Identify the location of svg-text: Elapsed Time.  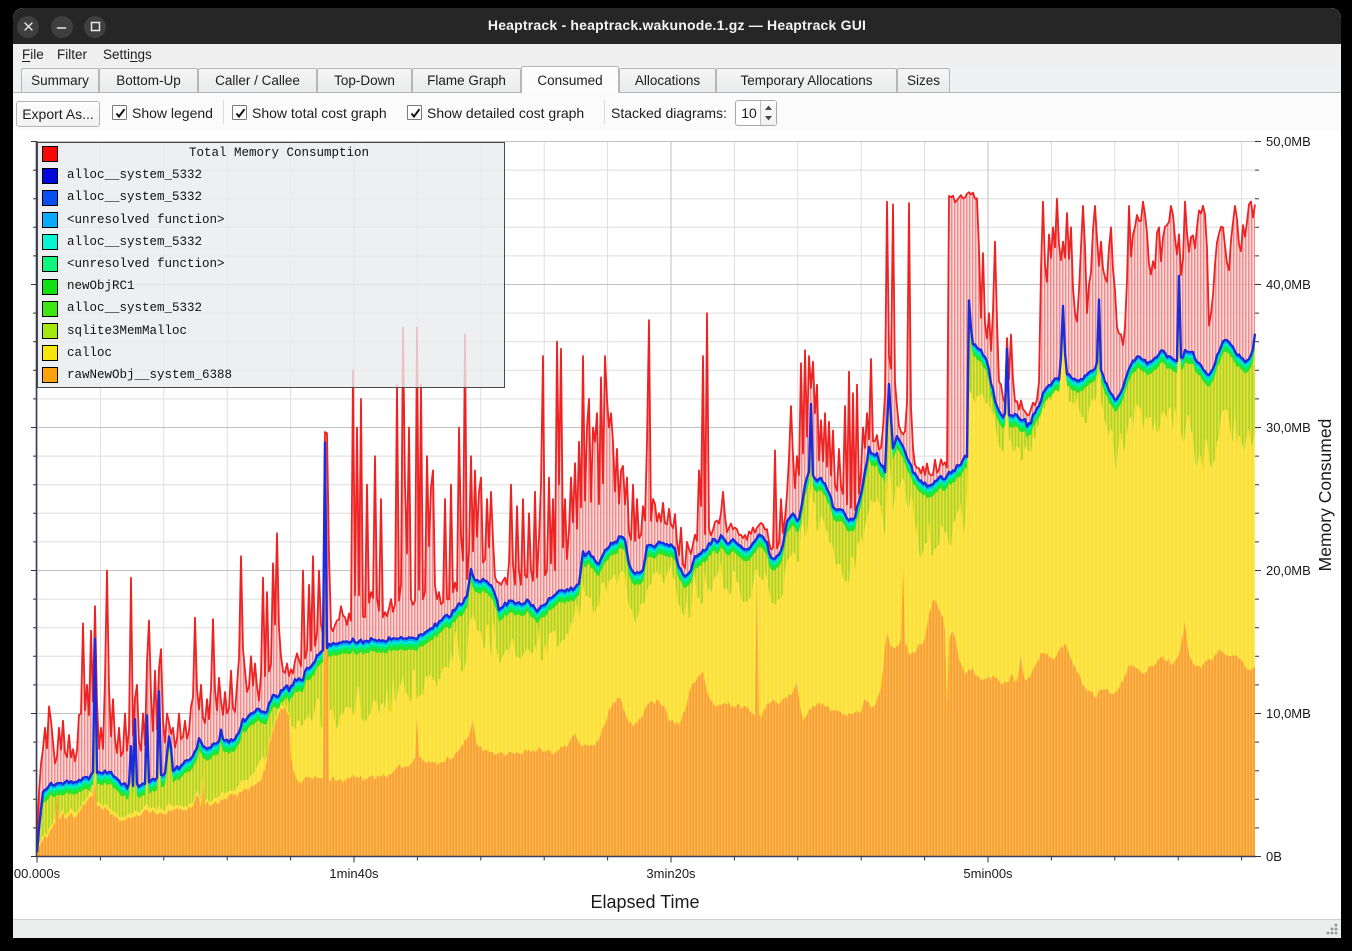
(644, 902).